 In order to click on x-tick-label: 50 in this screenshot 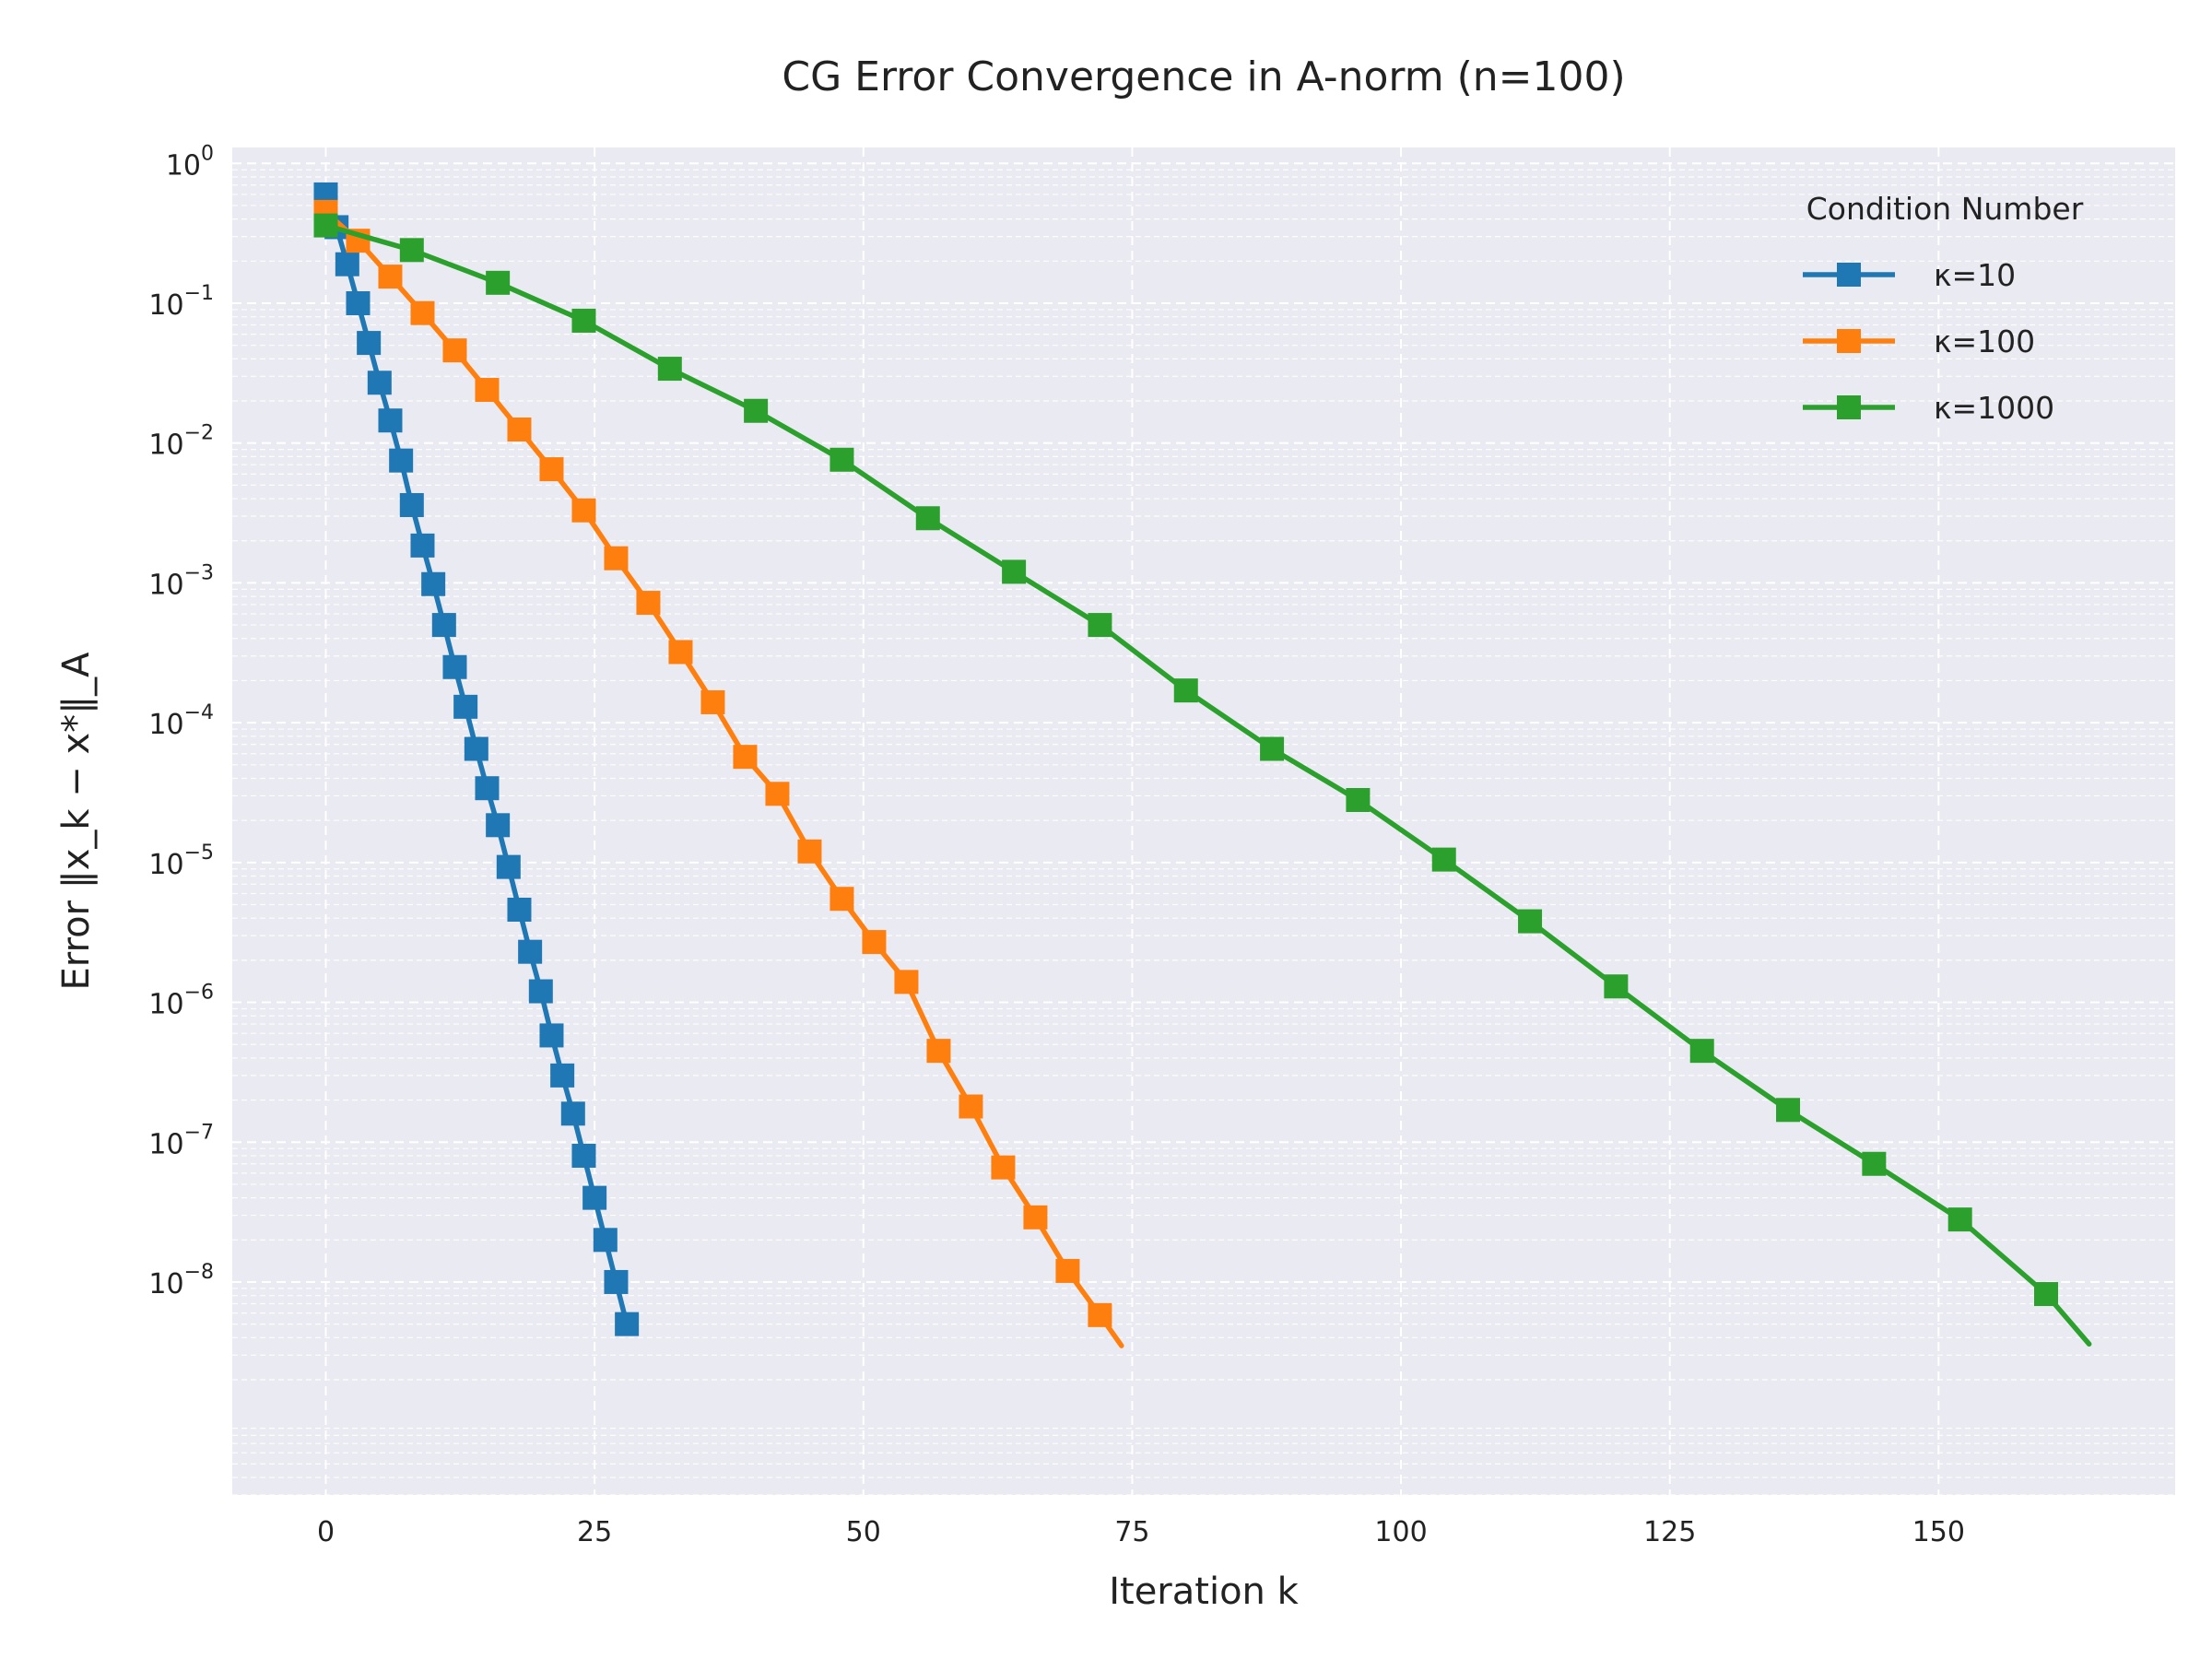, I will do `click(863, 1532)`.